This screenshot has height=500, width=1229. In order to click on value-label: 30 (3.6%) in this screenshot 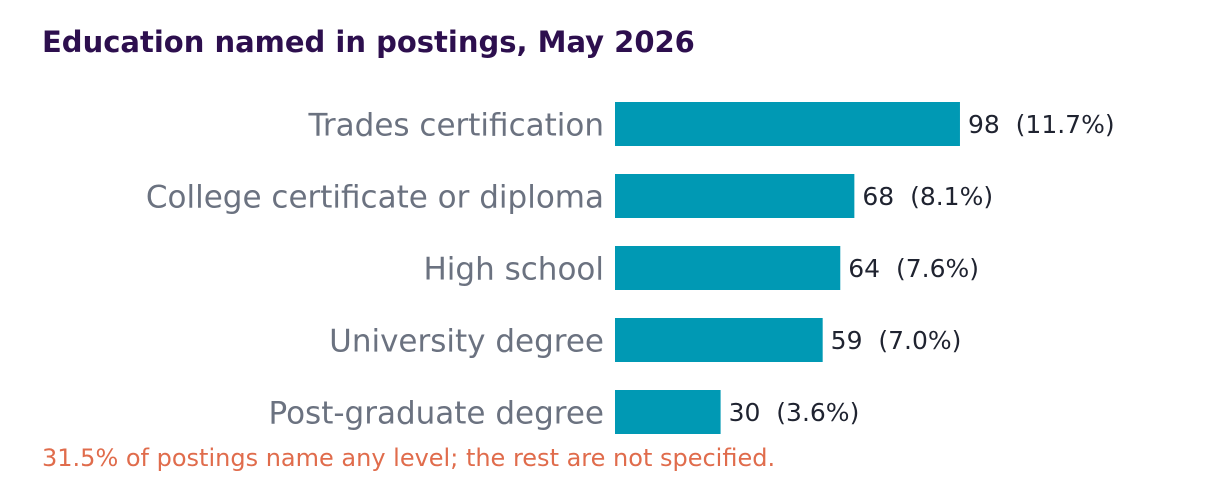, I will do `click(794, 412)`.